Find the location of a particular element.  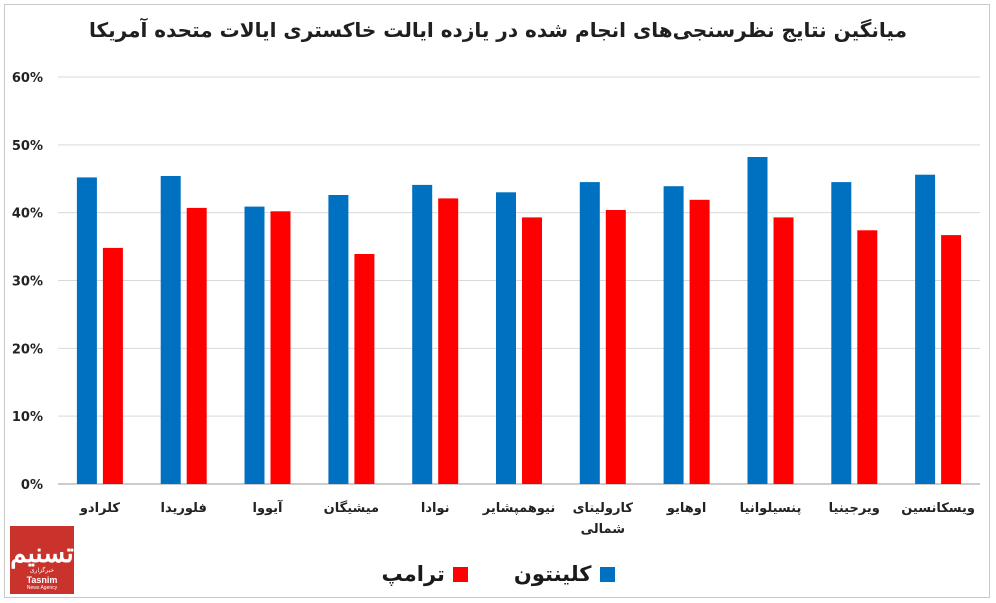

logo-name: Tasnim is located at coordinates (42, 580).